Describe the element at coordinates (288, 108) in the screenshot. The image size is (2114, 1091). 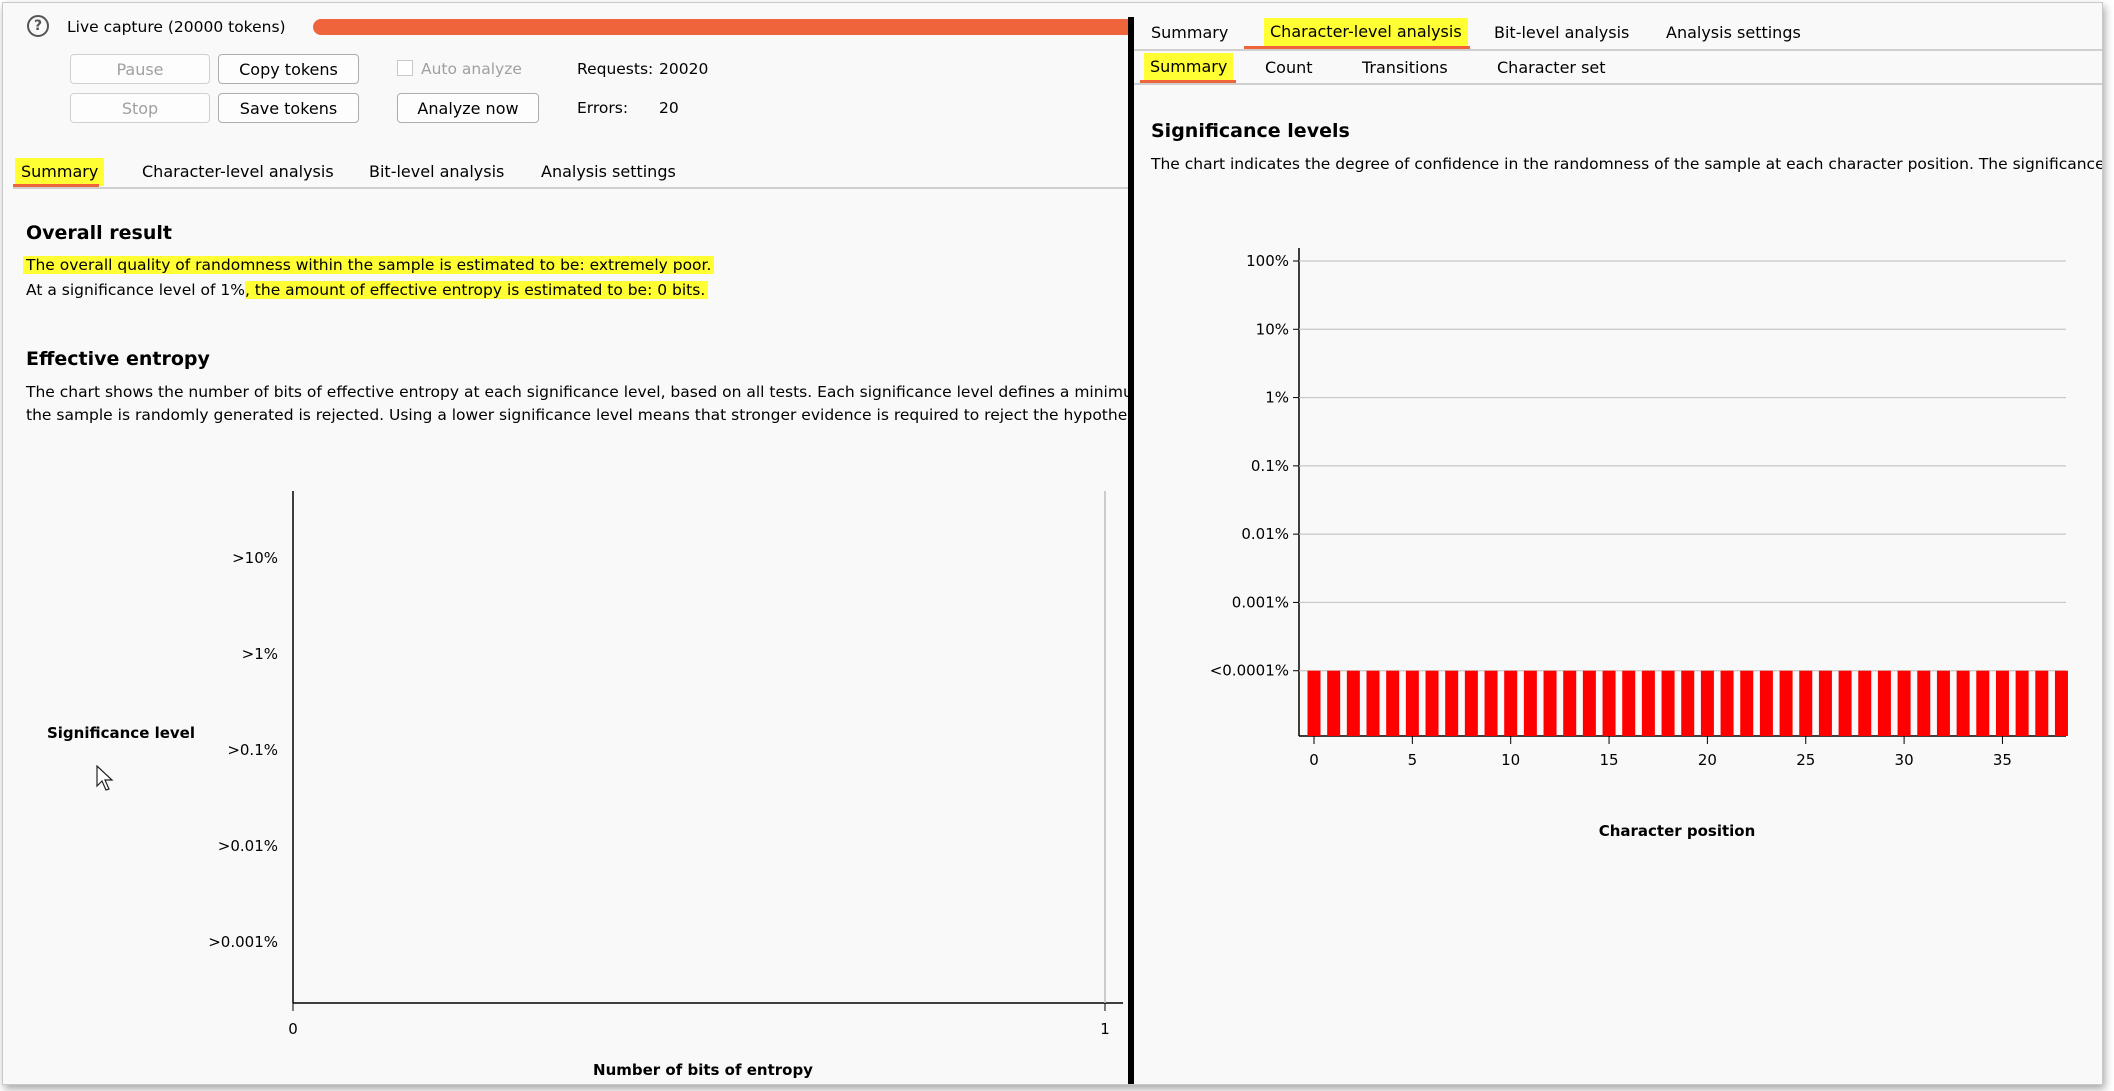
I see `save-tokens-button: Save tokens` at that location.